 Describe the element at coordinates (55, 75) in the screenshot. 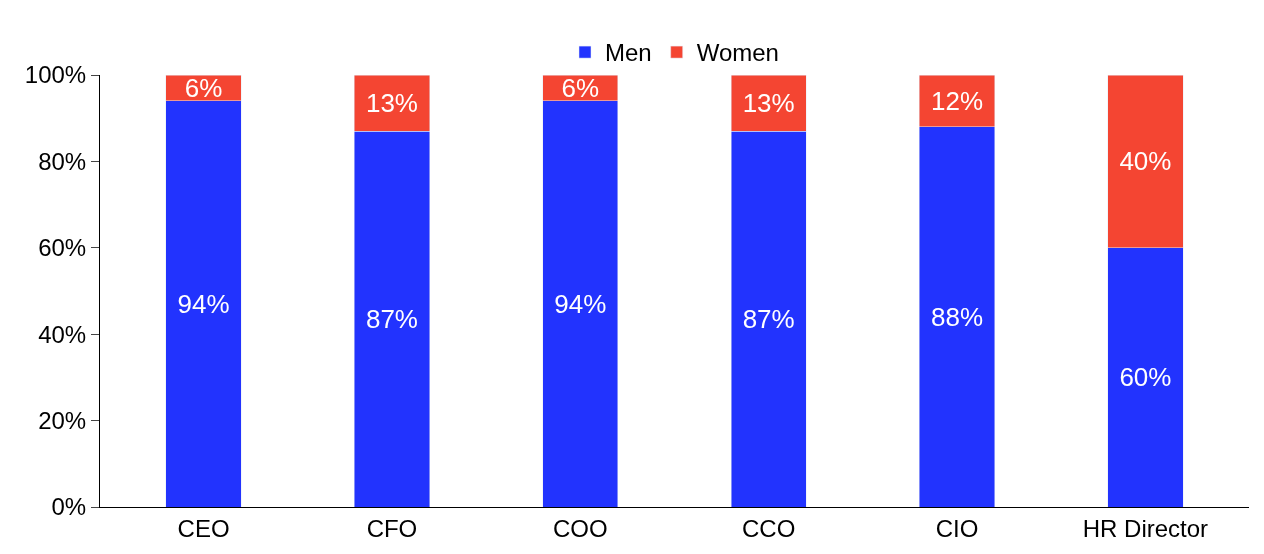

I see `y-tick-label: 100%` at that location.